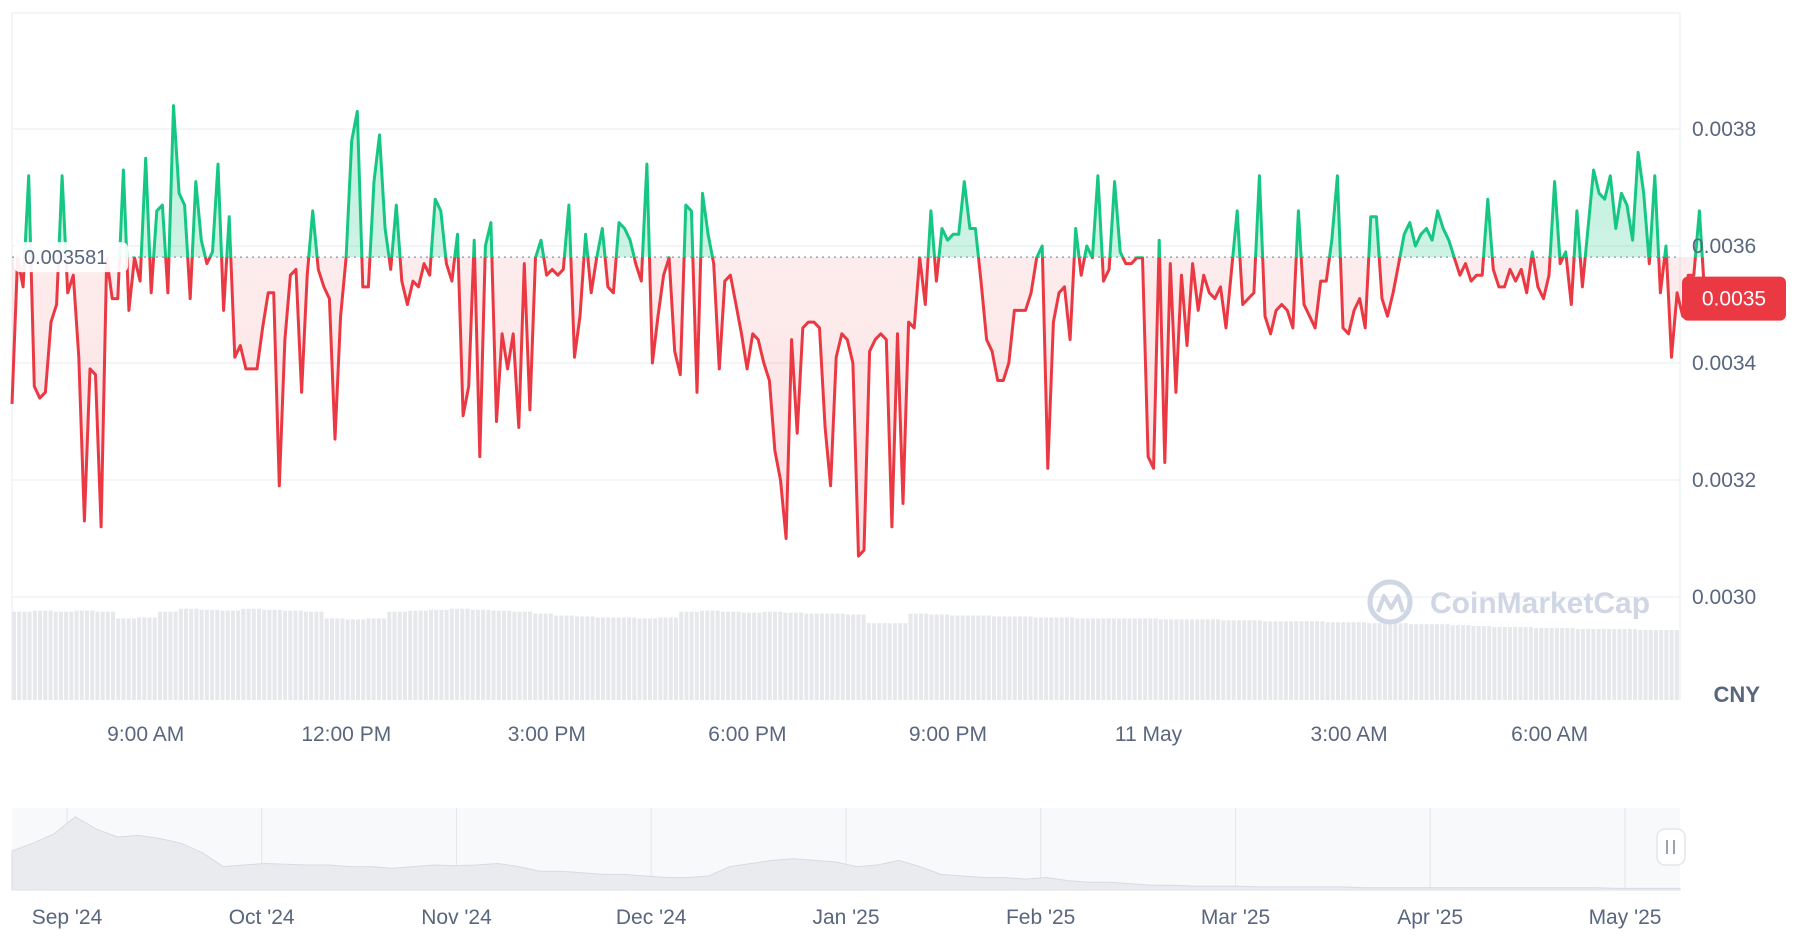  Describe the element at coordinates (456, 917) in the screenshot. I see `navigator-tick-label: Nov '24` at that location.